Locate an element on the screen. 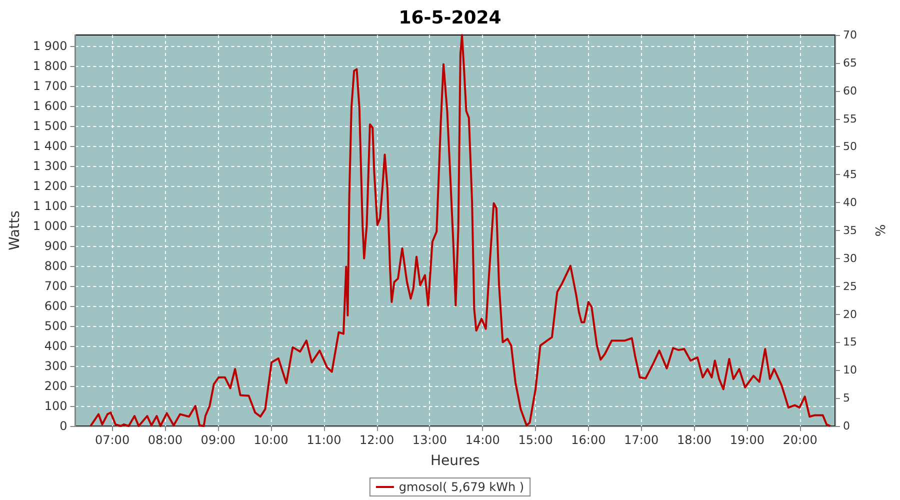 This screenshot has height=500, width=900. x-tick-label: 07:00 is located at coordinates (112, 440).